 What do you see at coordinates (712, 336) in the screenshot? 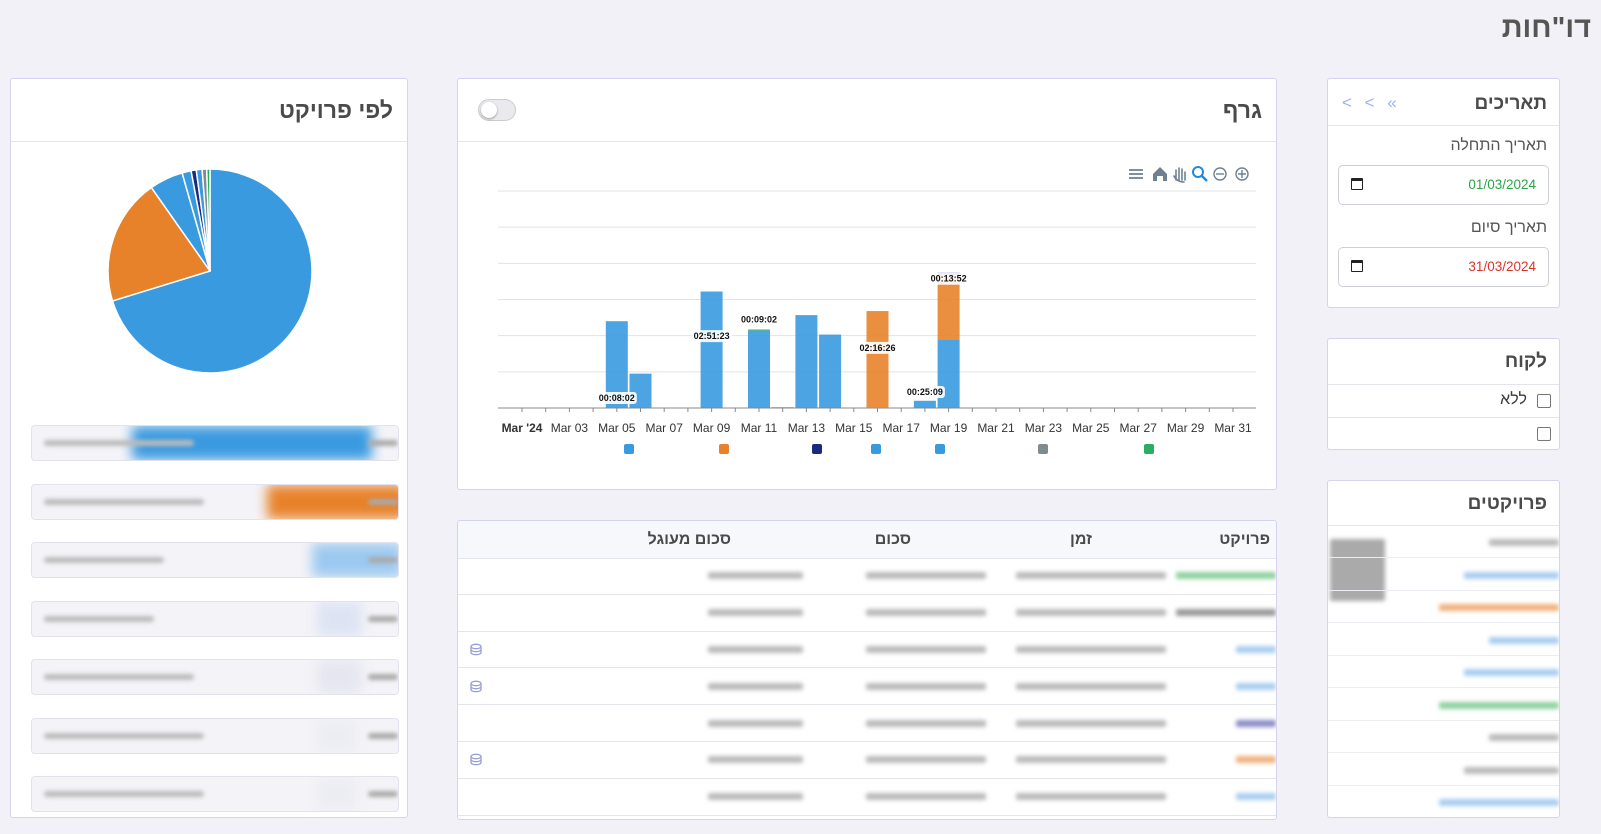
I see `data-label-text: 02:51:23` at bounding box center [712, 336].